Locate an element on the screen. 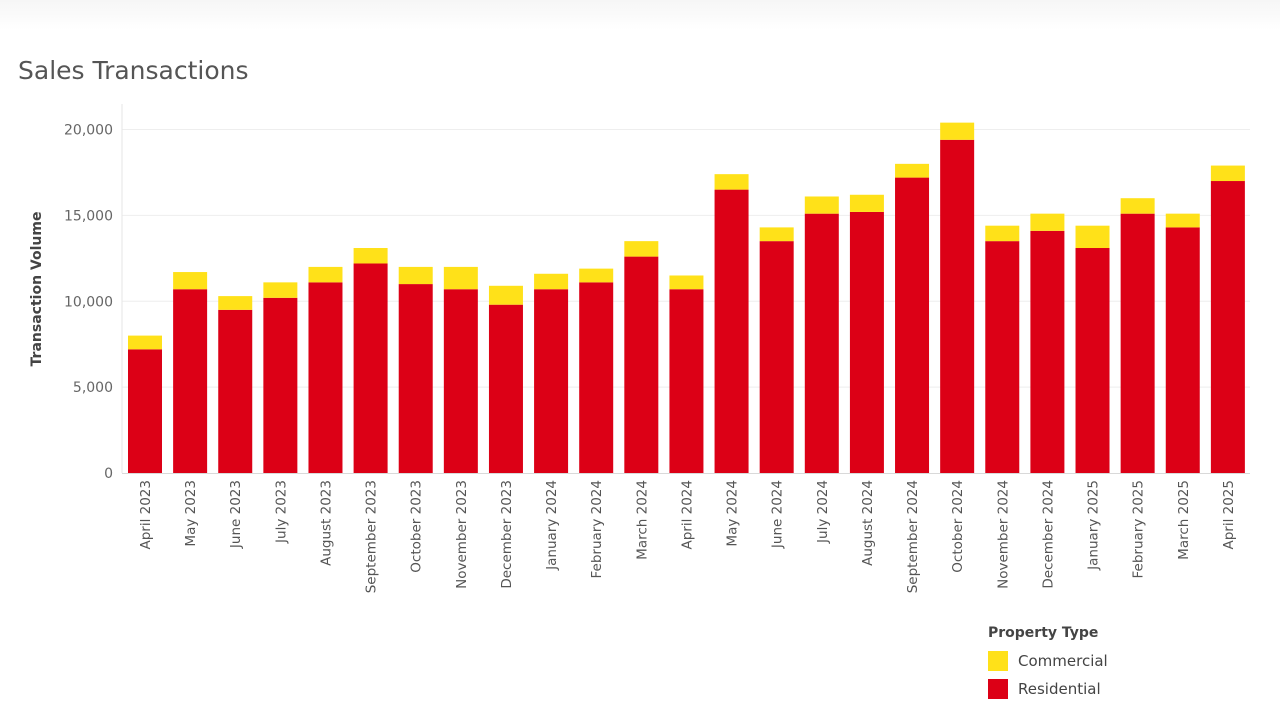 Image resolution: width=1280 pixels, height=720 pixels. legend-item-commercial: Commercial is located at coordinates (1048, 661).